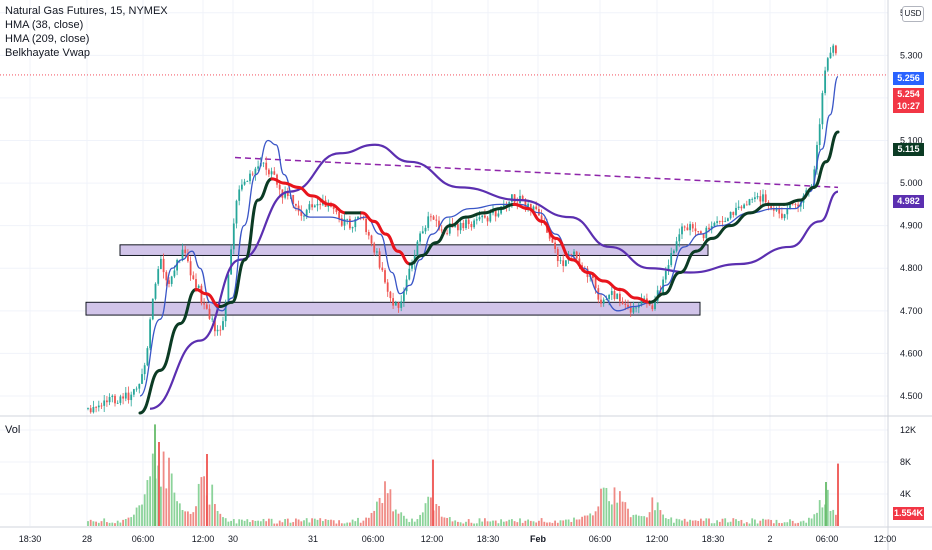 The width and height of the screenshot is (932, 550). Describe the element at coordinates (47, 53) in the screenshot. I see `legend-vwap: Belkhayate Vwap` at that location.